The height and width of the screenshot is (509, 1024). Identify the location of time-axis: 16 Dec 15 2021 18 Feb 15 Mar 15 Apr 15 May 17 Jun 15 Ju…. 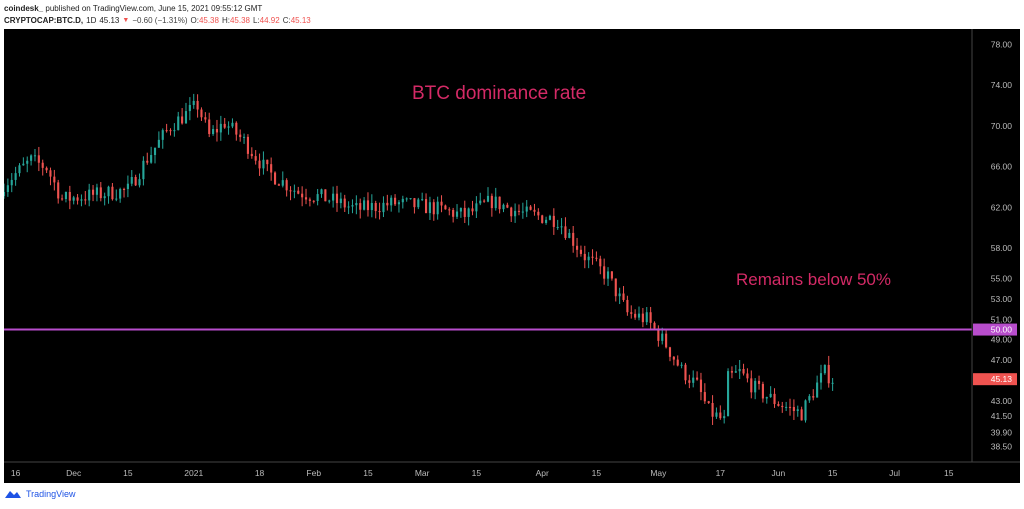
(482, 473).